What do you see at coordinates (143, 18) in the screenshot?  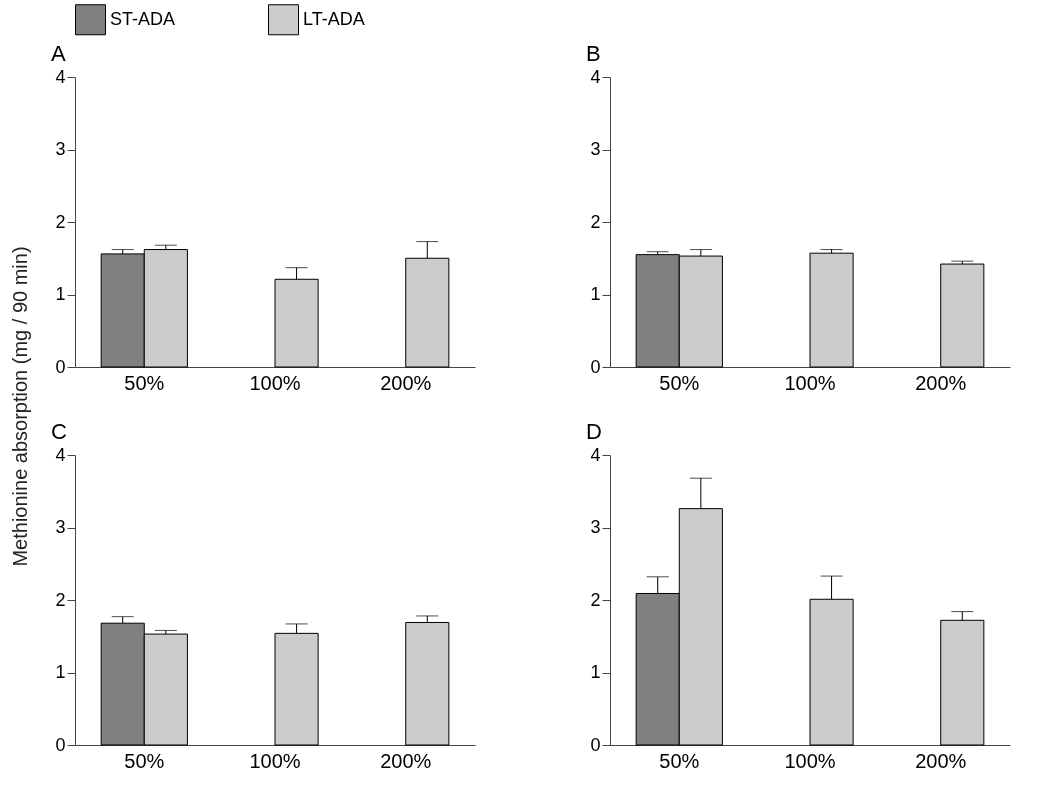 I see `legend-label: ST-ADA` at bounding box center [143, 18].